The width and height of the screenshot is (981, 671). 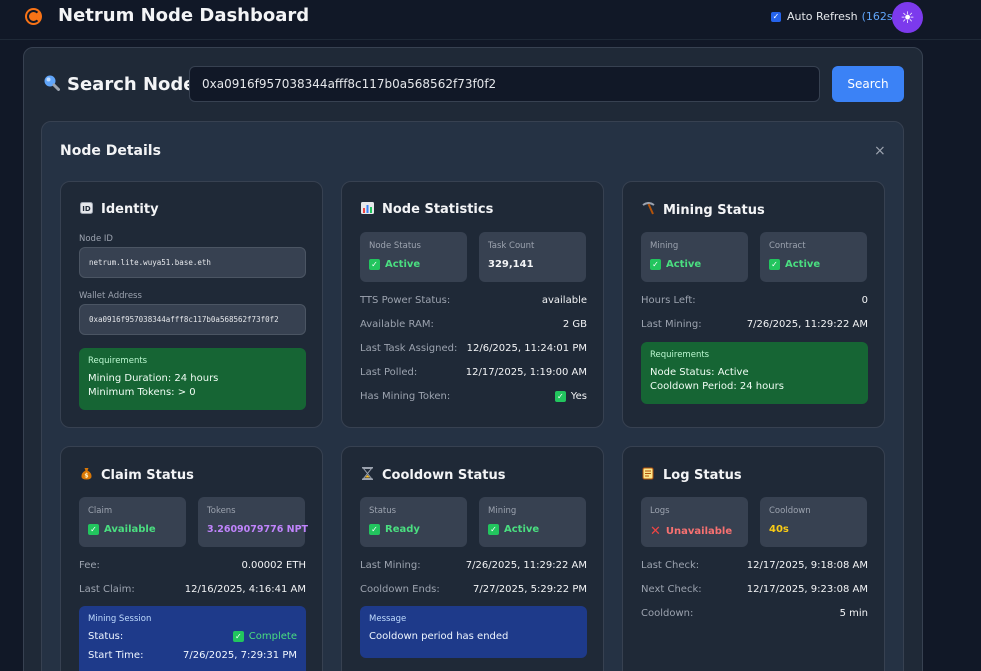 I want to click on cooldown-status-title: Cooldown Status, so click(x=432, y=475).